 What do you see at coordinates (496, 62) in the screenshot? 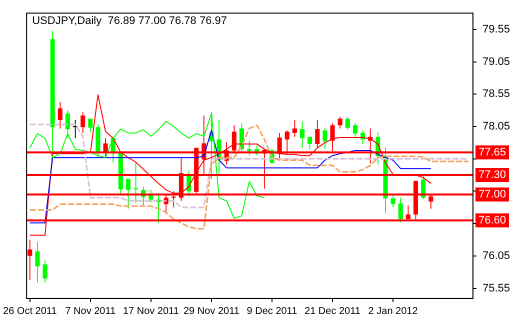
I see `y-tick-label: 79.05` at bounding box center [496, 62].